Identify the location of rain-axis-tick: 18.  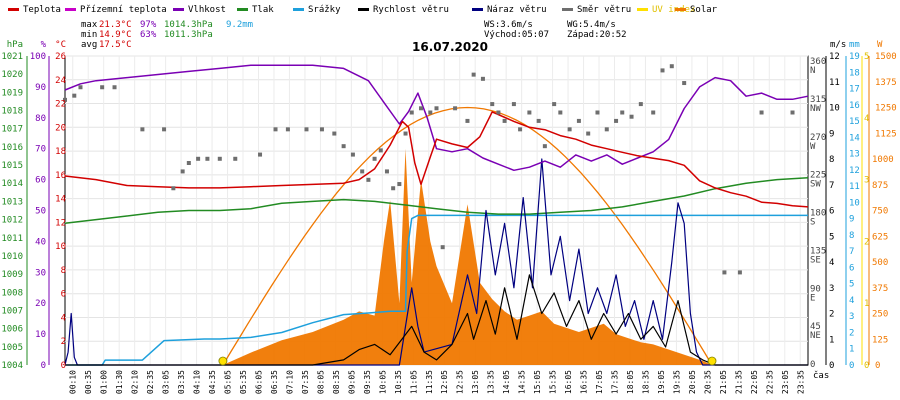
(854, 73).